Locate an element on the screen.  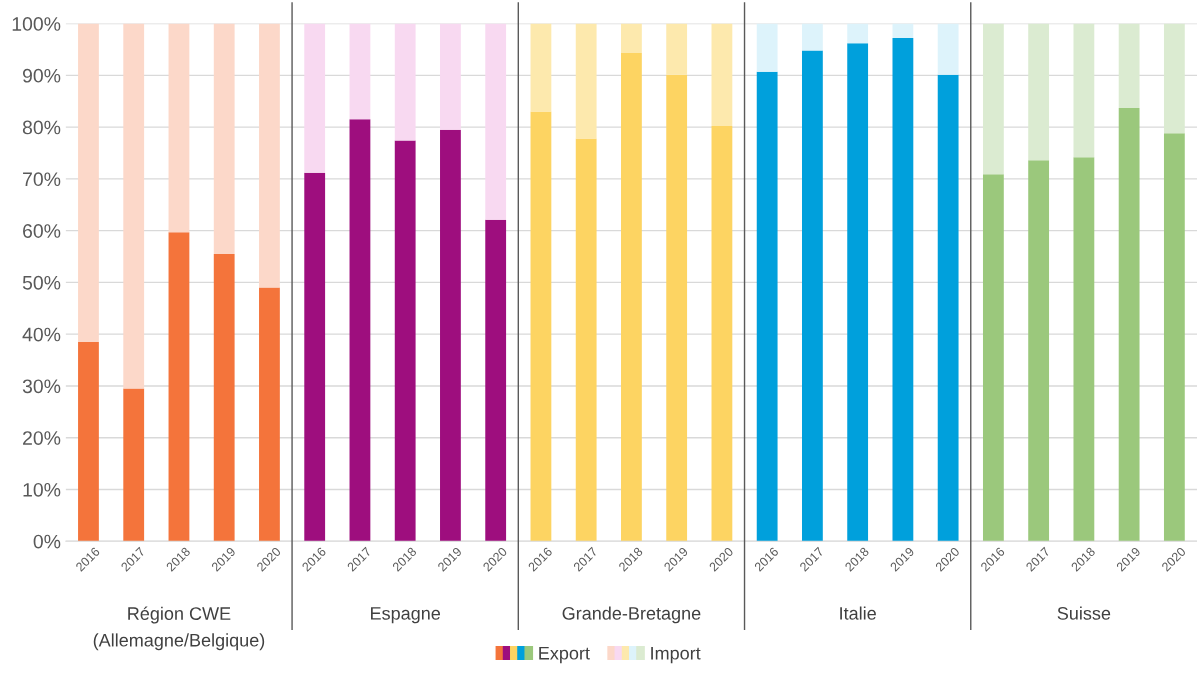
y-tick-label: 0% is located at coordinates (47, 541).